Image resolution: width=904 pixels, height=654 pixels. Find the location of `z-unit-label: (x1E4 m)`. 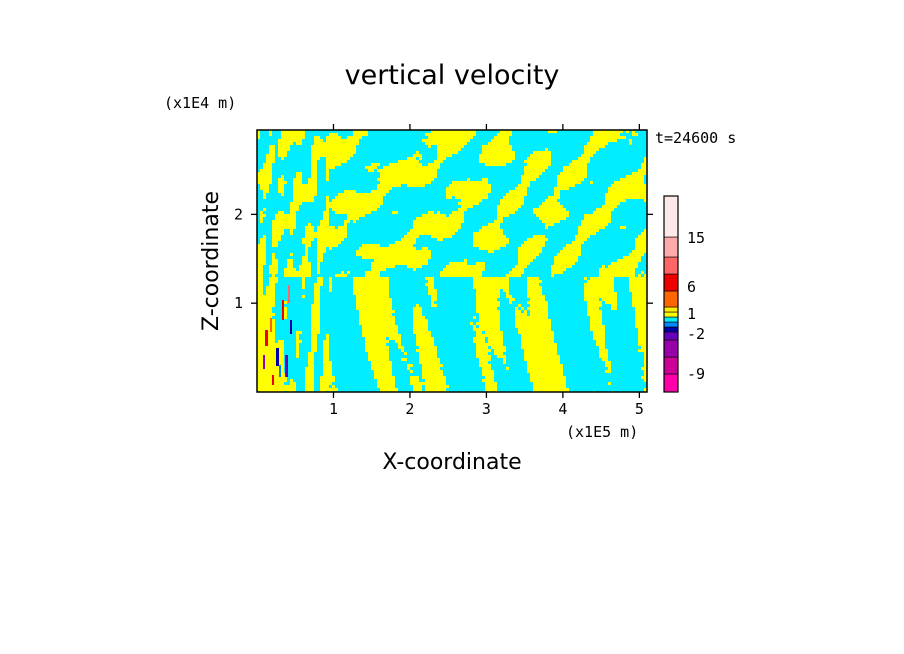

z-unit-label: (x1E4 m) is located at coordinates (200, 103).